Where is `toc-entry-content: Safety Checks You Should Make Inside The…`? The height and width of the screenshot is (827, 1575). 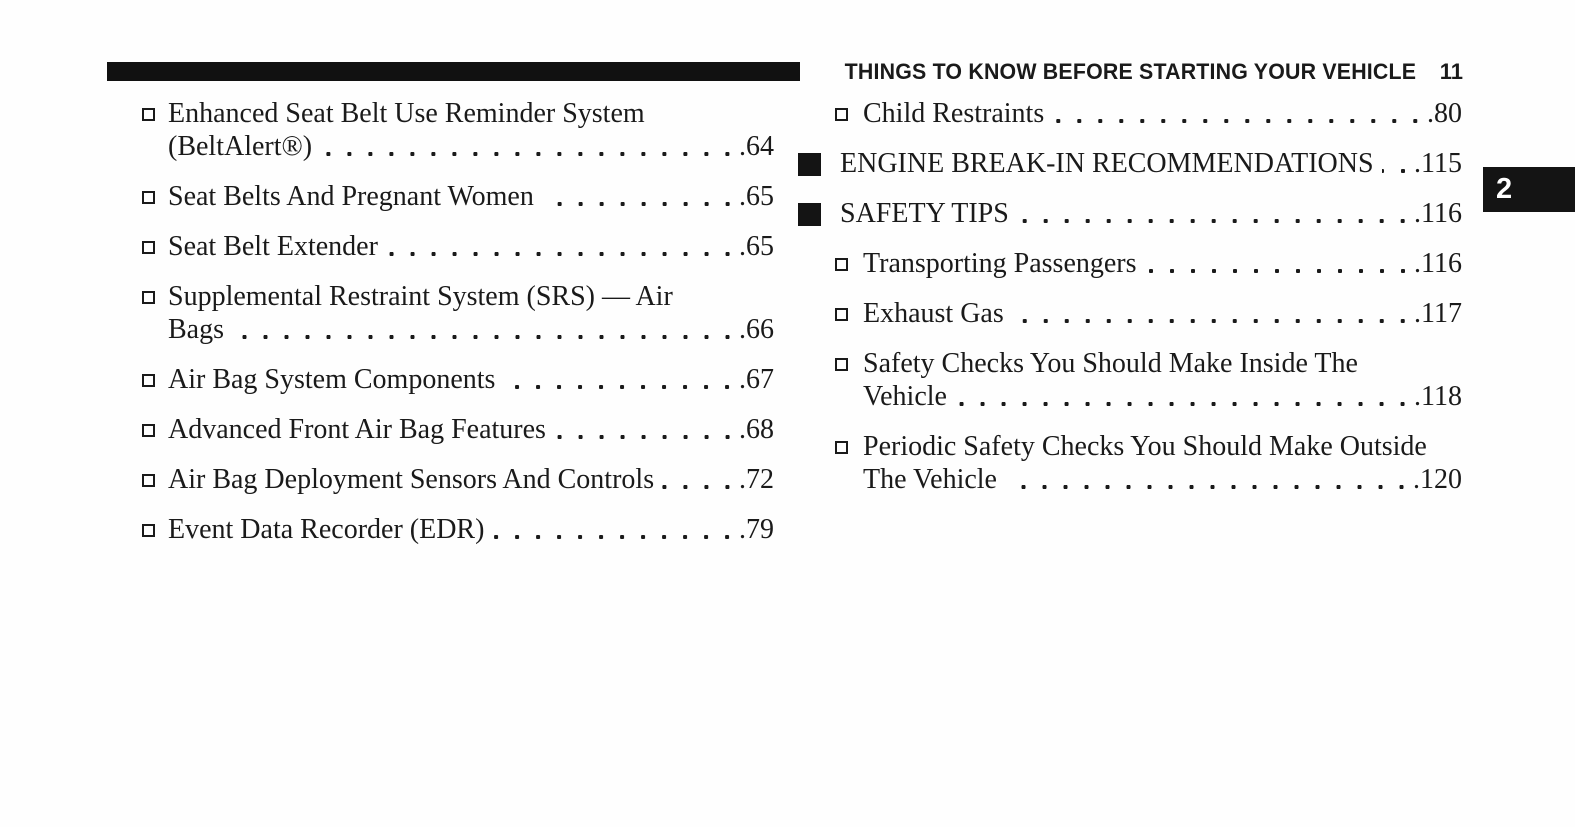
toc-entry-content: Safety Checks You Should Make Inside The… is located at coordinates (1162, 380).